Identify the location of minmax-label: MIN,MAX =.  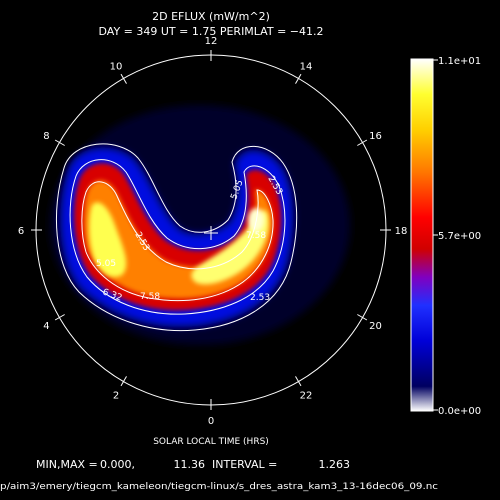
(67, 464).